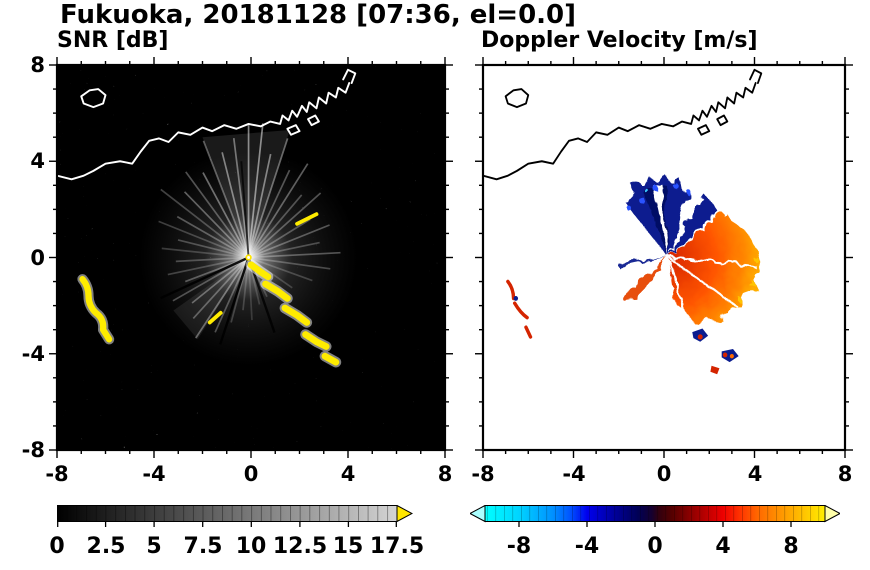 The image size is (870, 570). What do you see at coordinates (318, 15) in the screenshot?
I see `figure-title: Fukuoka, 20181128 [07:36, el=0.0]` at bounding box center [318, 15].